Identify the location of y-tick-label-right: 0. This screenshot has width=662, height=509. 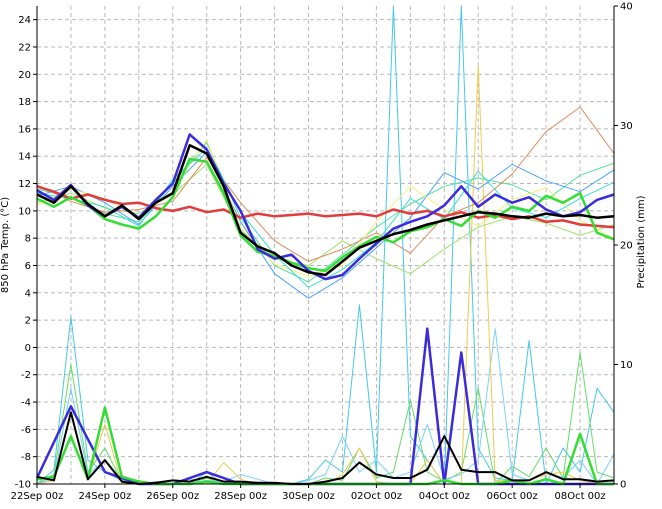
(623, 485).